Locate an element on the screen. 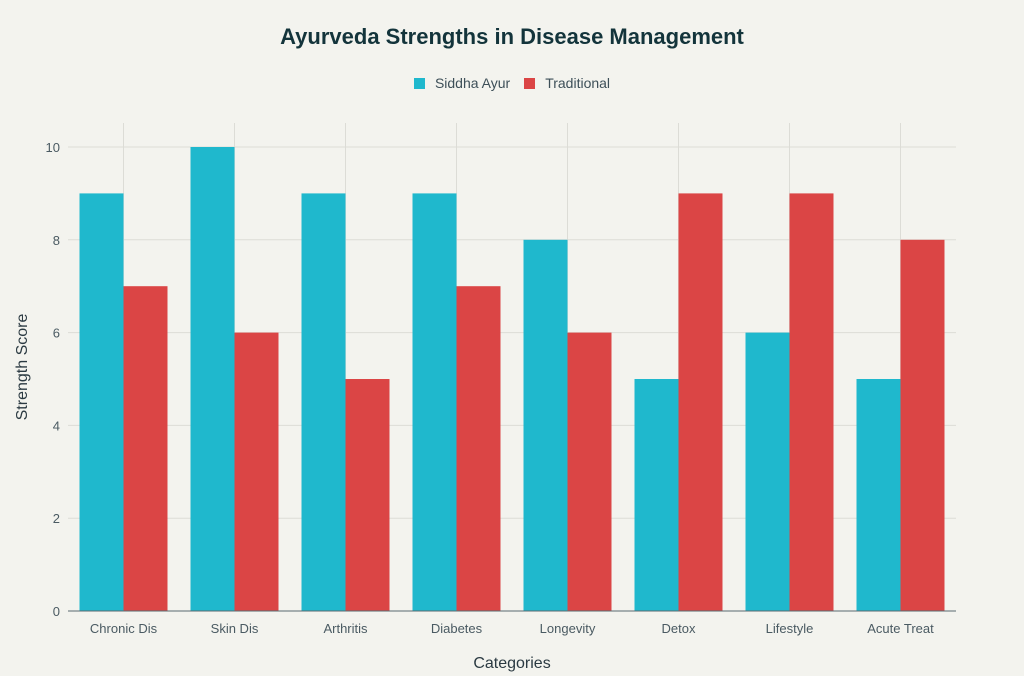  x-tick-label: Longevity is located at coordinates (568, 628).